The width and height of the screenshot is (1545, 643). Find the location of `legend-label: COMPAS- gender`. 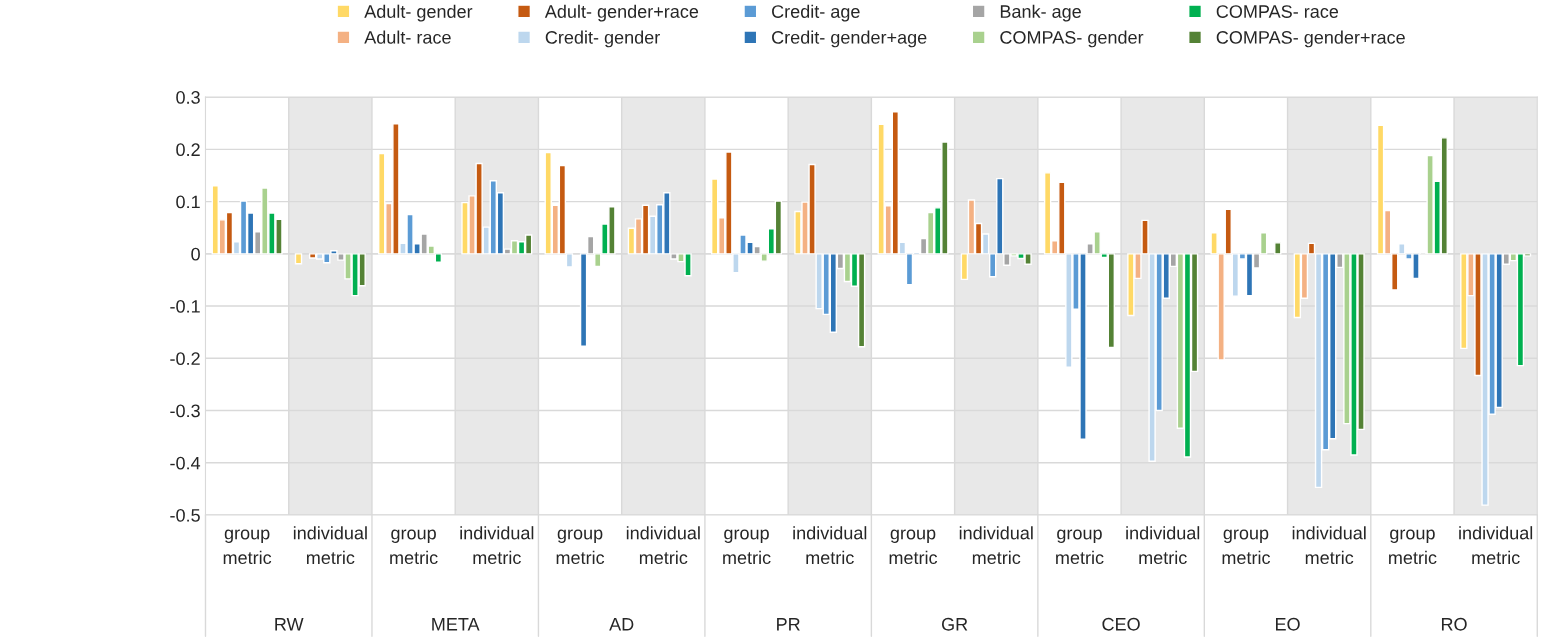

legend-label: COMPAS- gender is located at coordinates (1072, 39).